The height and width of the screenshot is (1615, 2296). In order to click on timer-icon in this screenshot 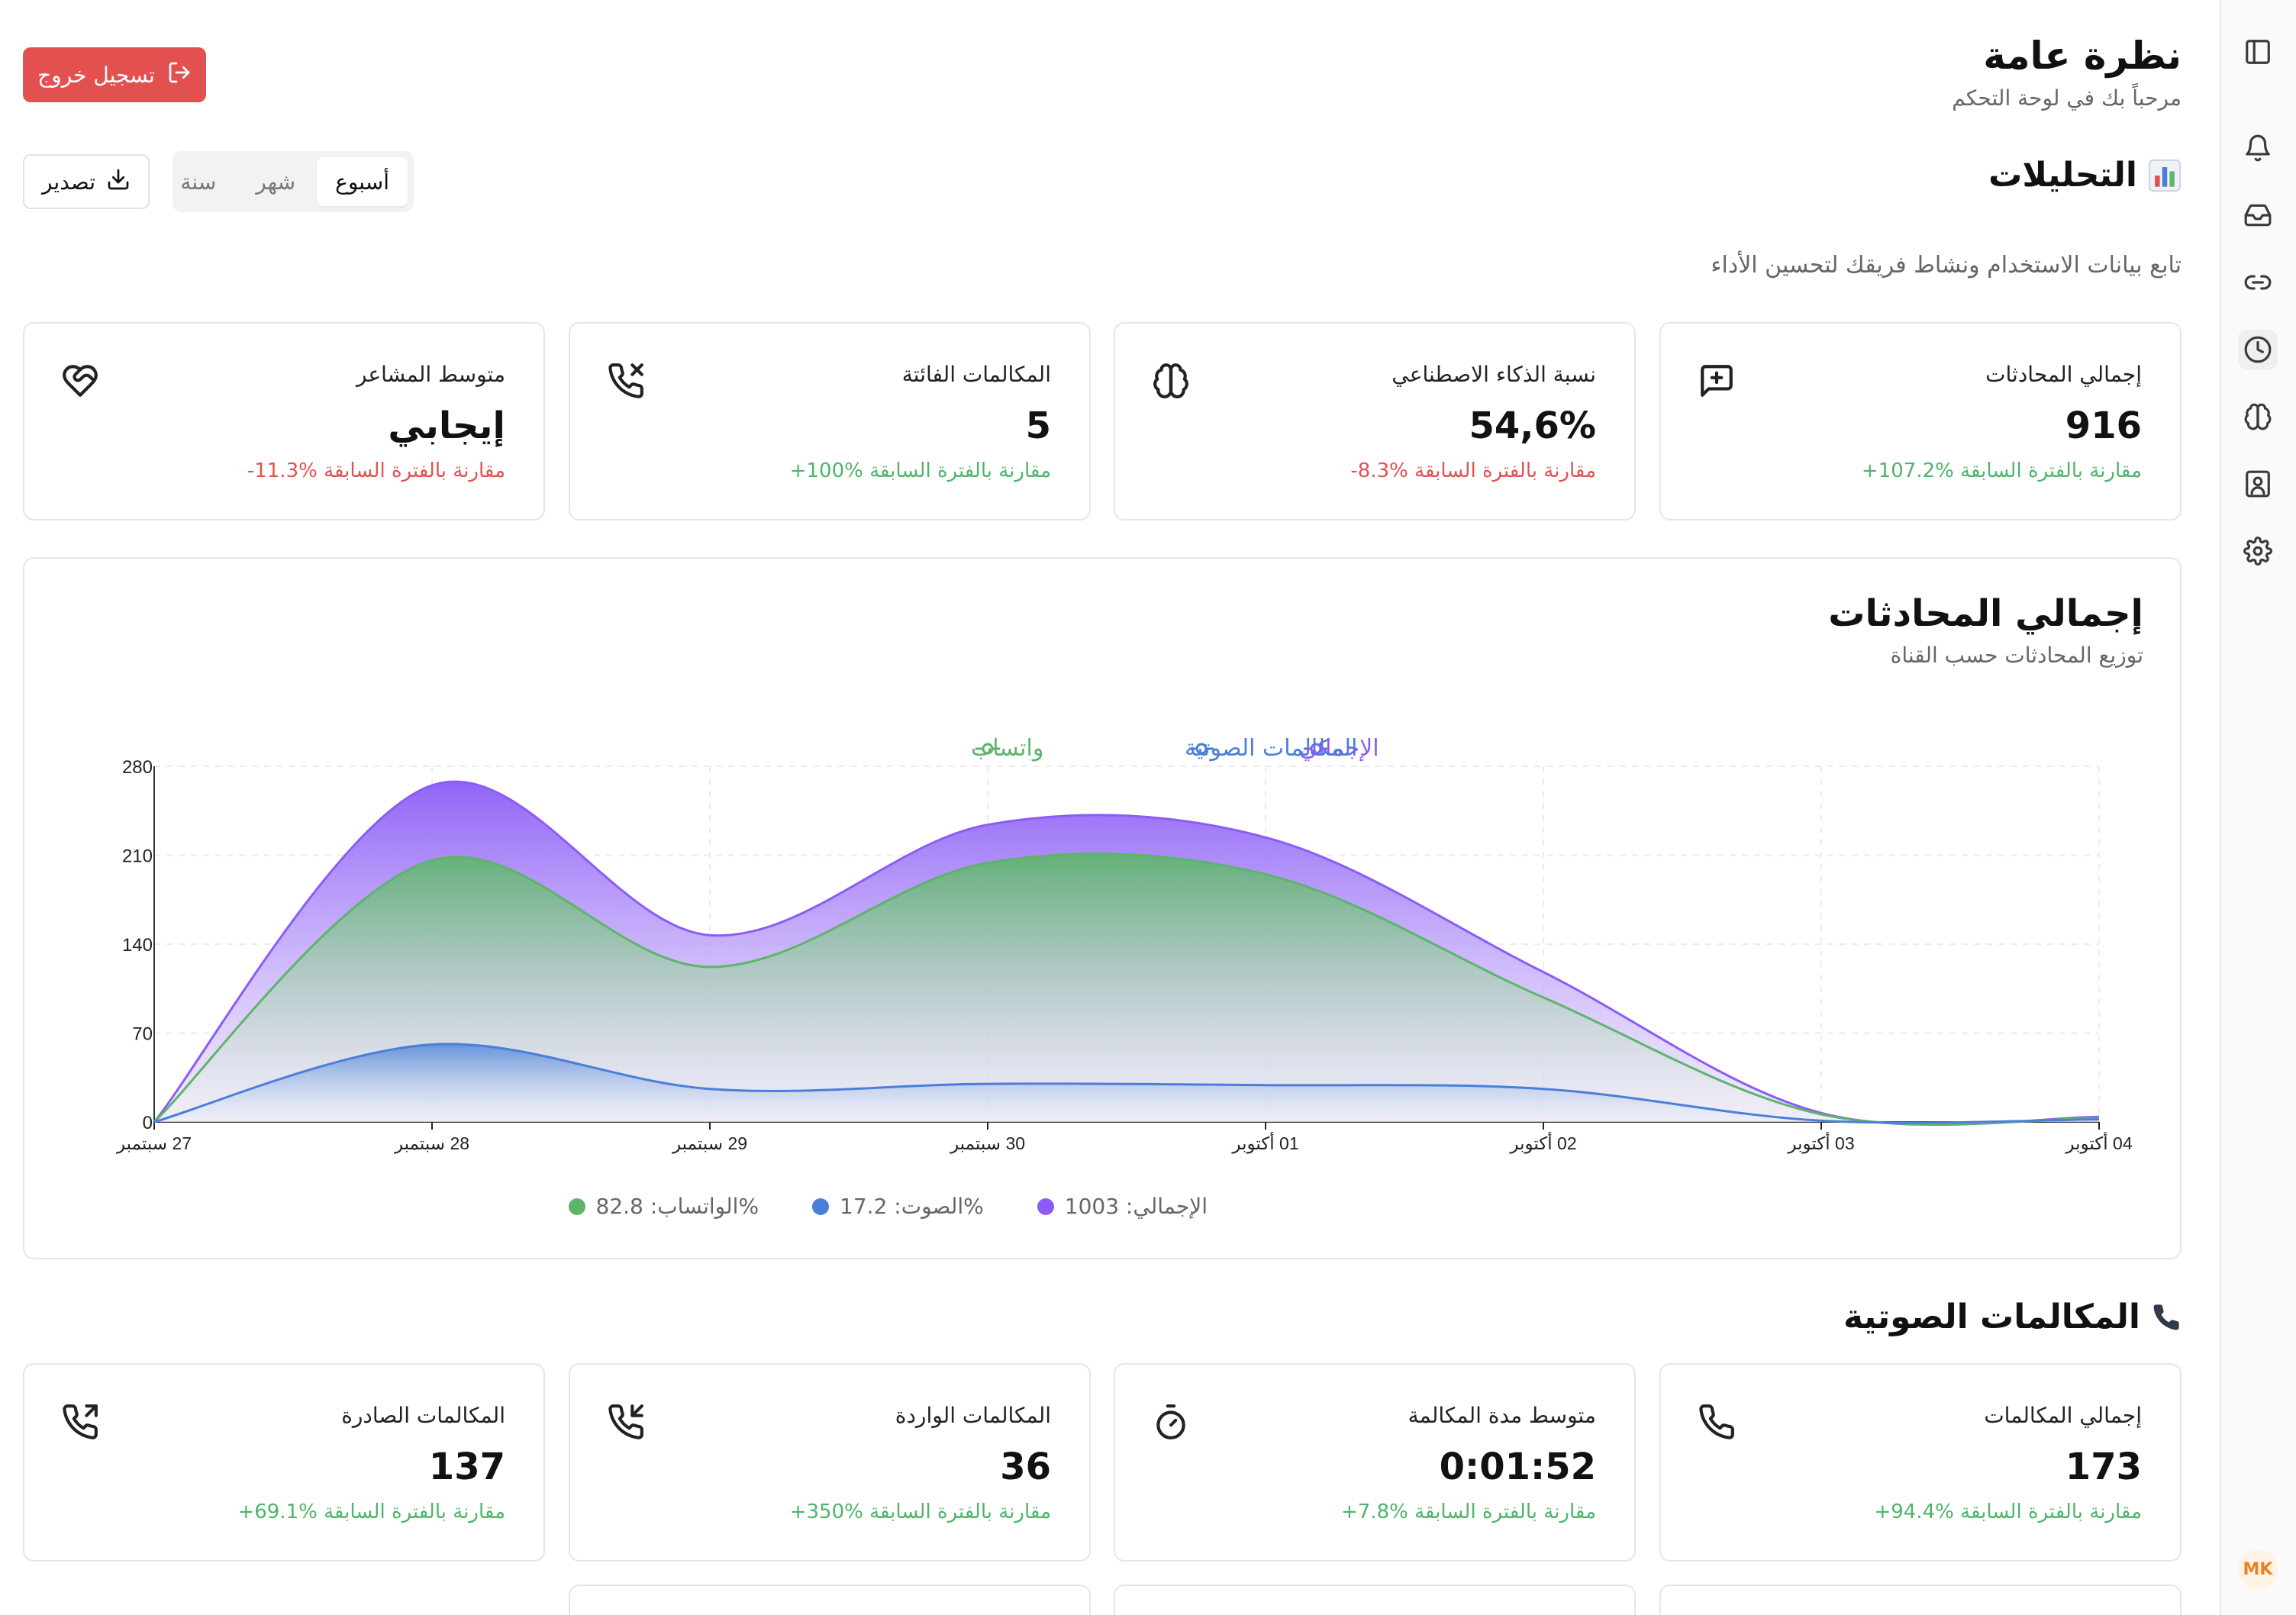, I will do `click(1171, 1422)`.